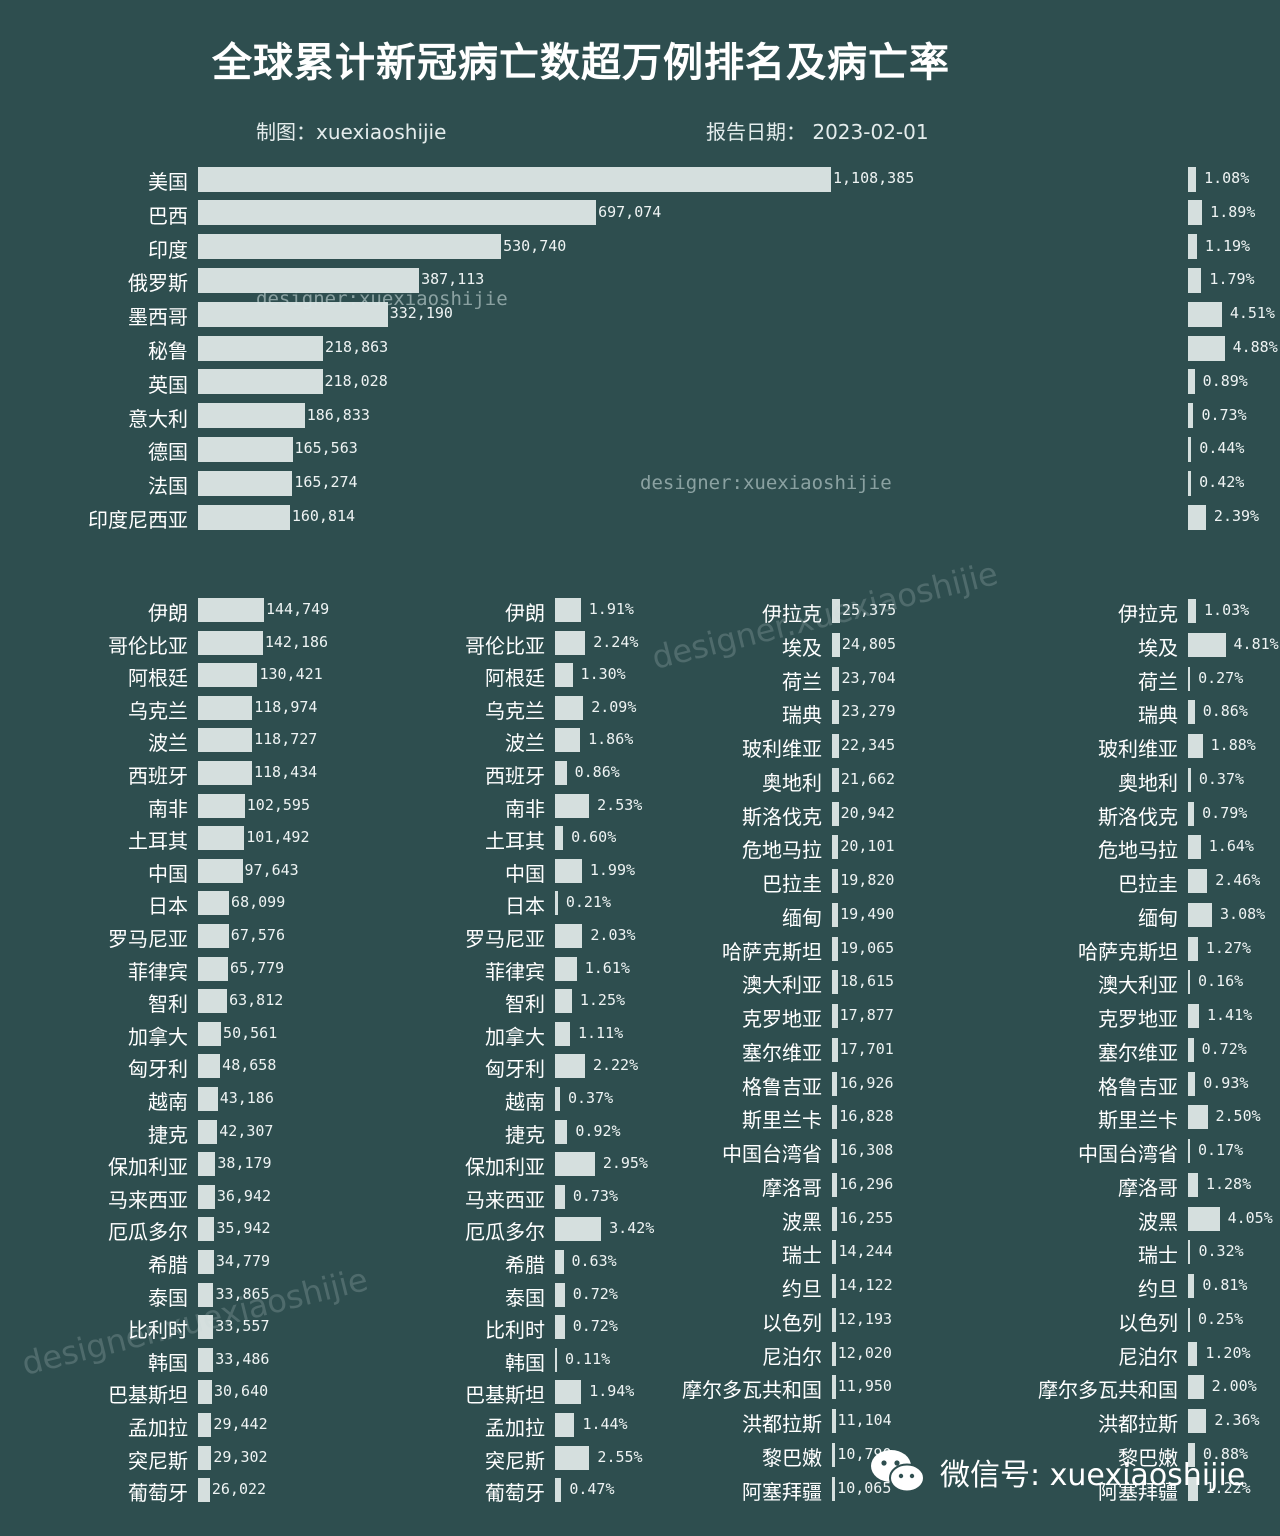  Describe the element at coordinates (505, 939) in the screenshot. I see `country-label: 罗马尼亚` at that location.